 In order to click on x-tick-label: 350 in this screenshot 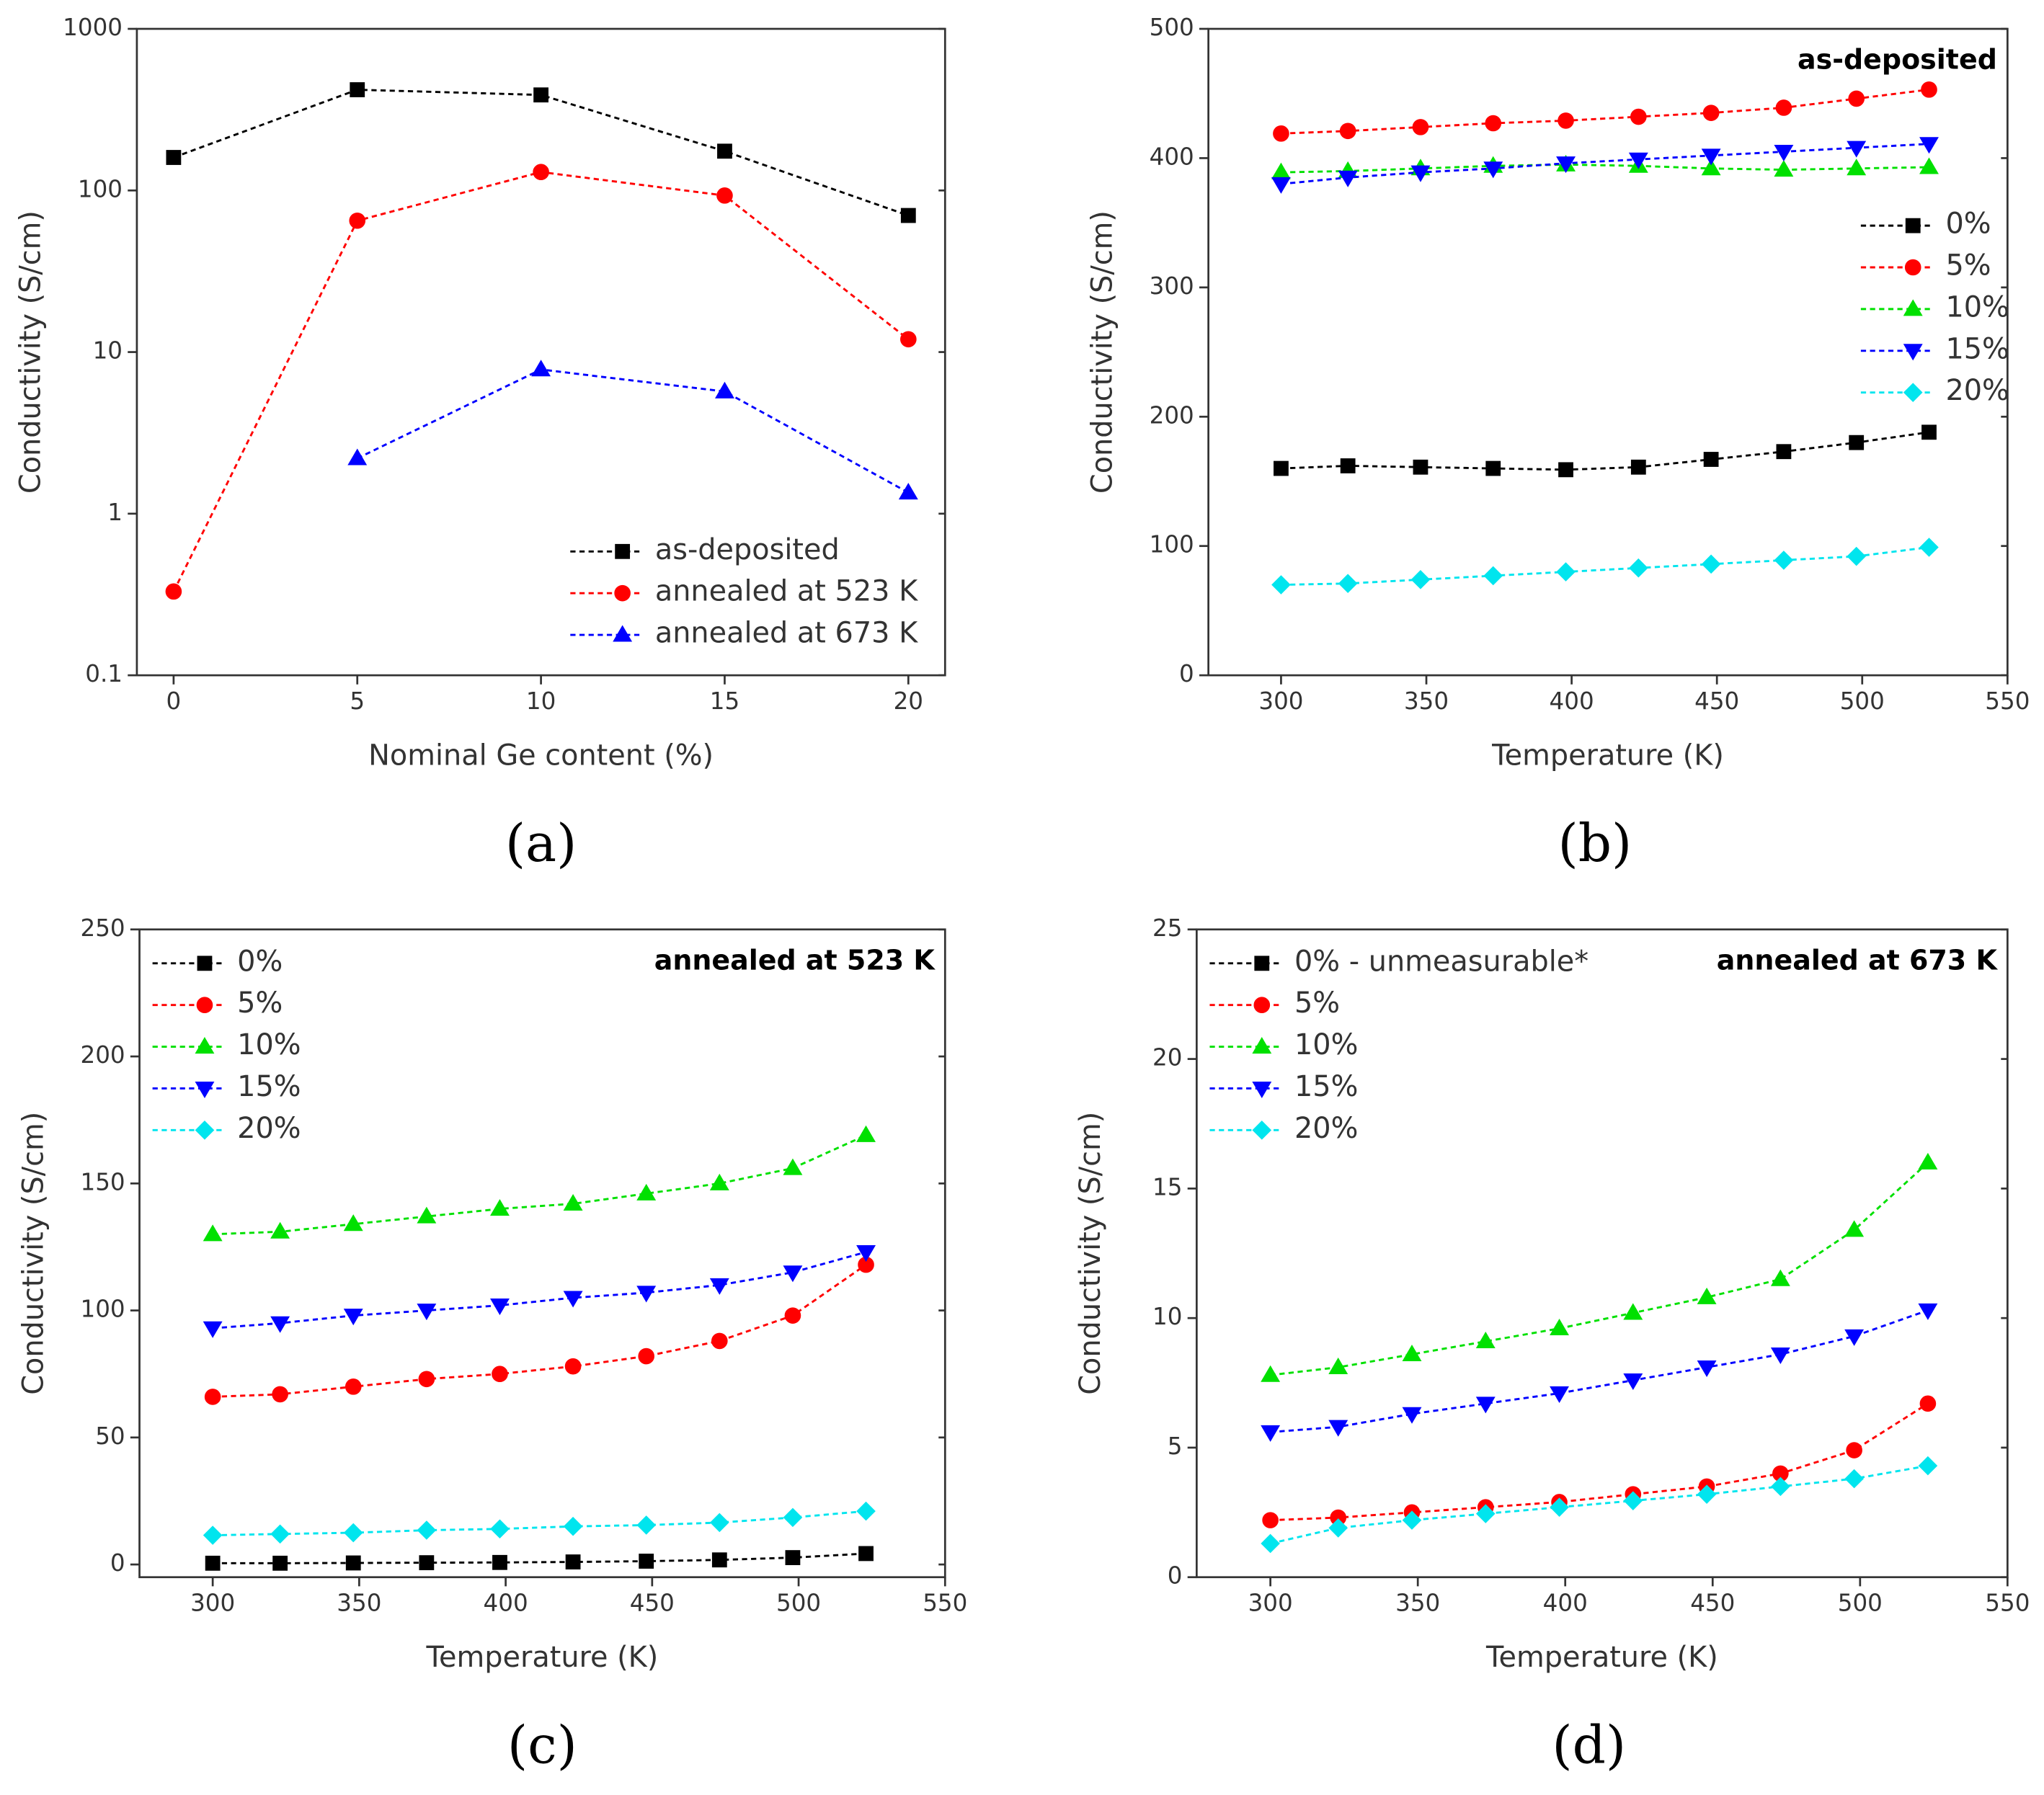, I will do `click(1417, 1603)`.